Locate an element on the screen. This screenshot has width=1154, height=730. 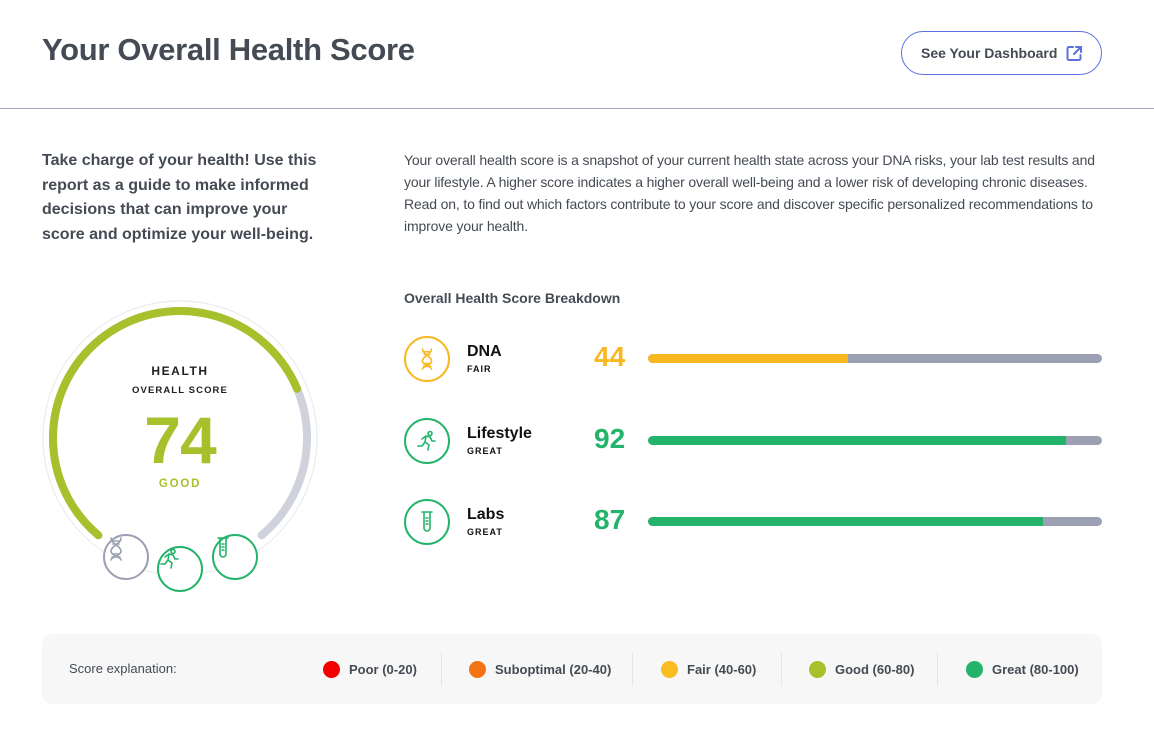
overall-score-gauge: HEALTH OVERALL SCORE 74 GOOD is located at coordinates (181, 448).